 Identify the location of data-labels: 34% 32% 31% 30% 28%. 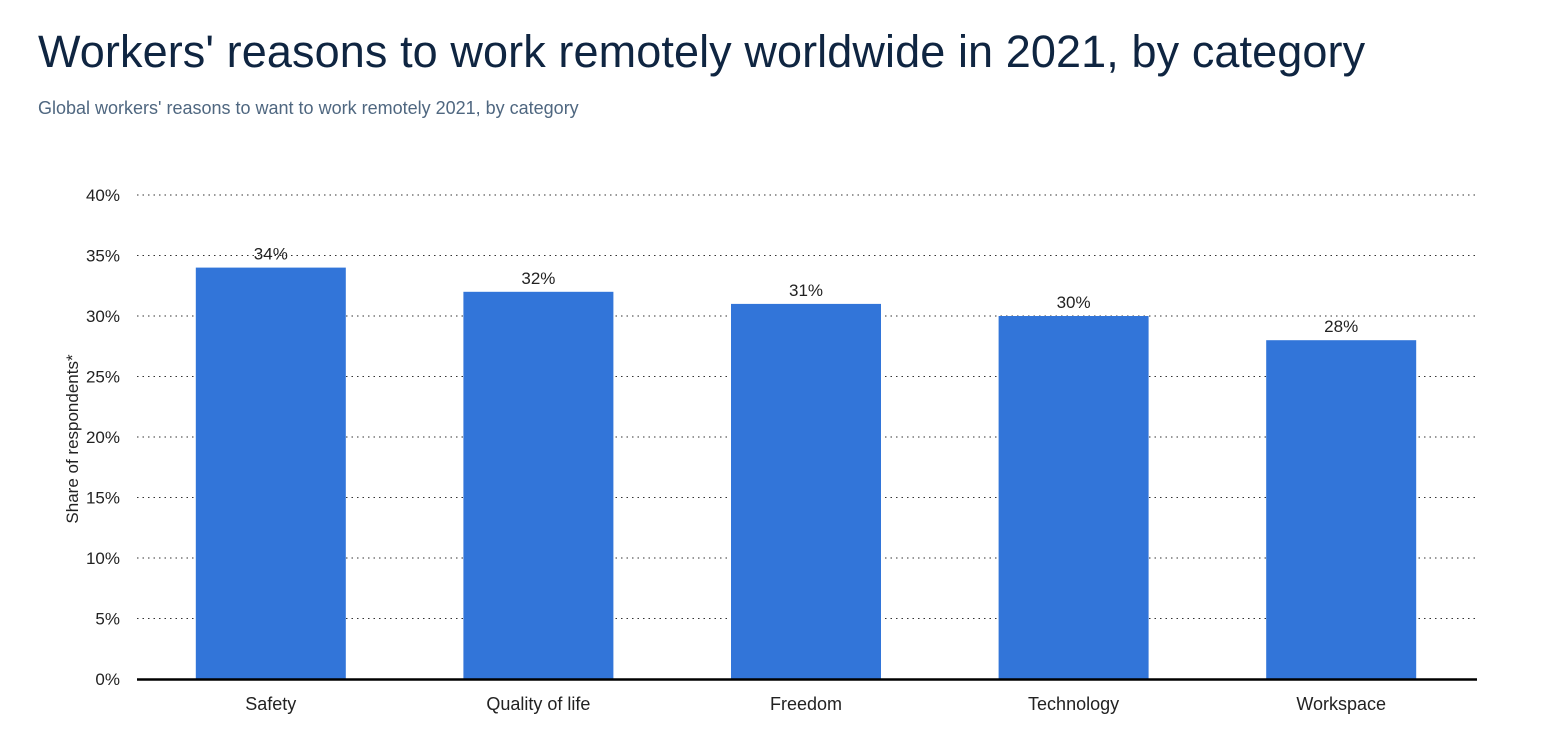
(806, 291).